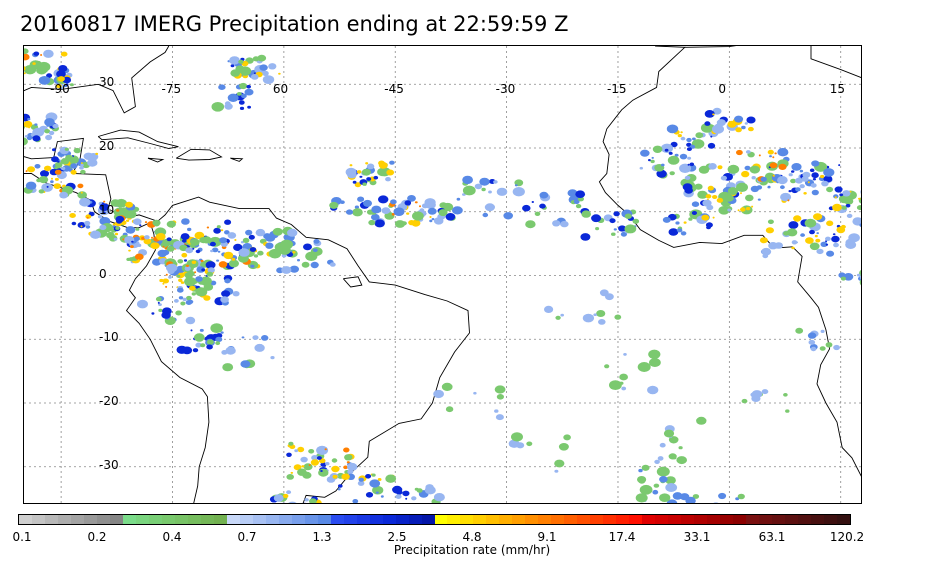  Describe the element at coordinates (171, 89) in the screenshot. I see `lon-tick-label: -75` at that location.